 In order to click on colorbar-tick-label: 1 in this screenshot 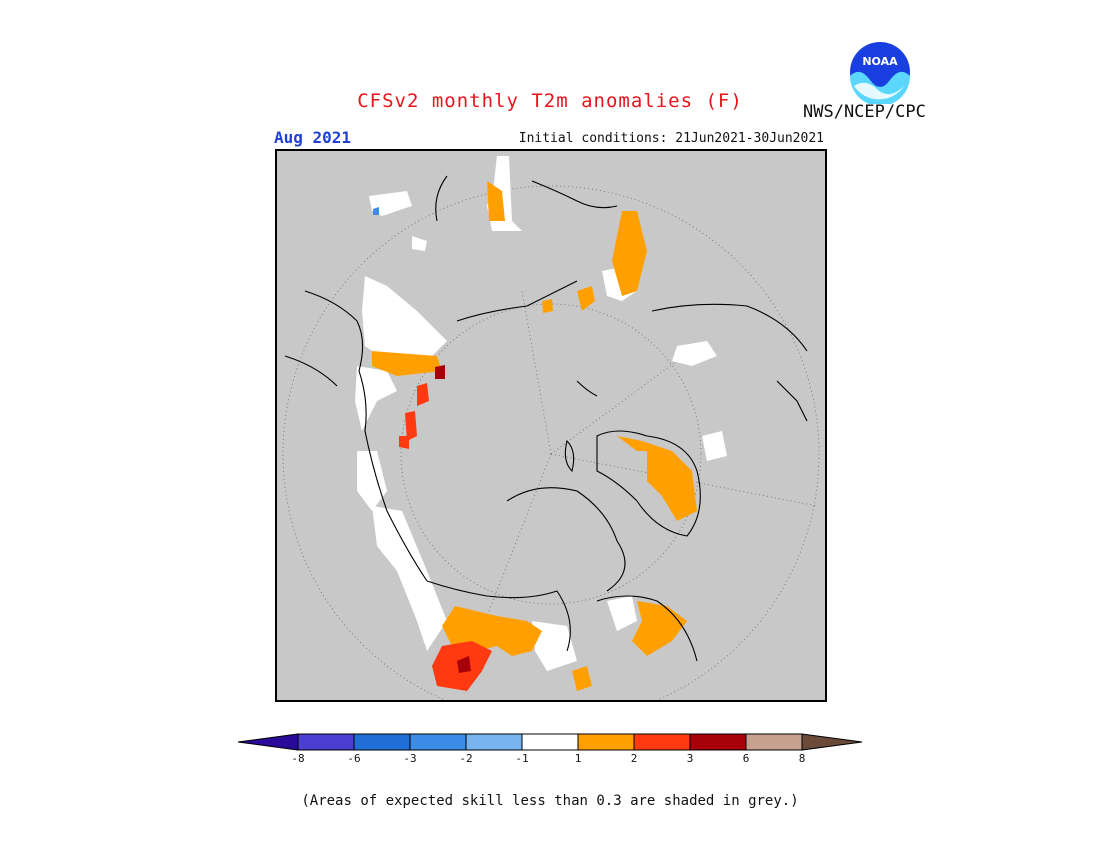, I will do `click(578, 758)`.